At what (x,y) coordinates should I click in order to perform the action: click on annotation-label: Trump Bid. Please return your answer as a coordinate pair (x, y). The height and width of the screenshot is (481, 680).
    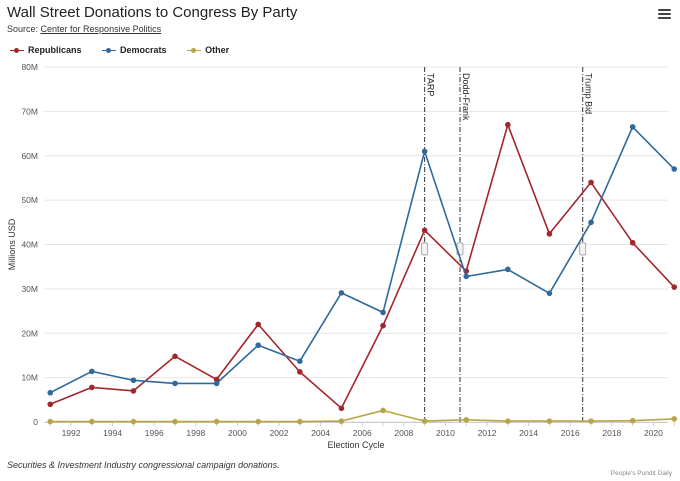
    Looking at the image, I should click on (589, 93).